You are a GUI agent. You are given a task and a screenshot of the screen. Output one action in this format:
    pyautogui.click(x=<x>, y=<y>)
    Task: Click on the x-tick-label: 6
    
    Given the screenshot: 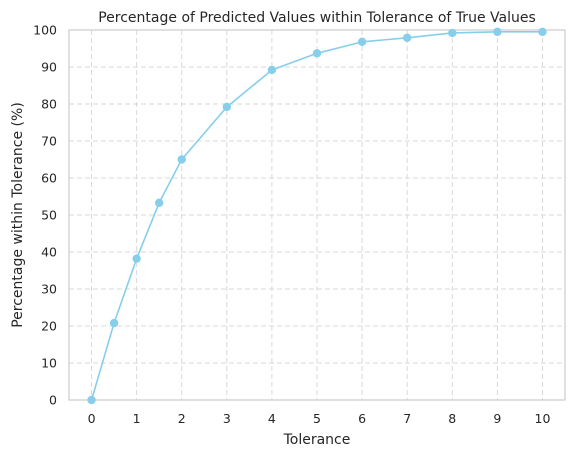 What is the action you would take?
    pyautogui.click(x=362, y=418)
    